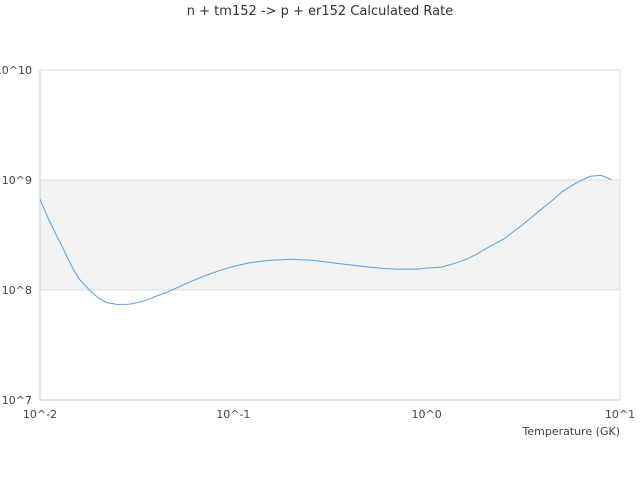 The width and height of the screenshot is (640, 480). What do you see at coordinates (17, 400) in the screenshot?
I see `y-tick-label: 10^7` at bounding box center [17, 400].